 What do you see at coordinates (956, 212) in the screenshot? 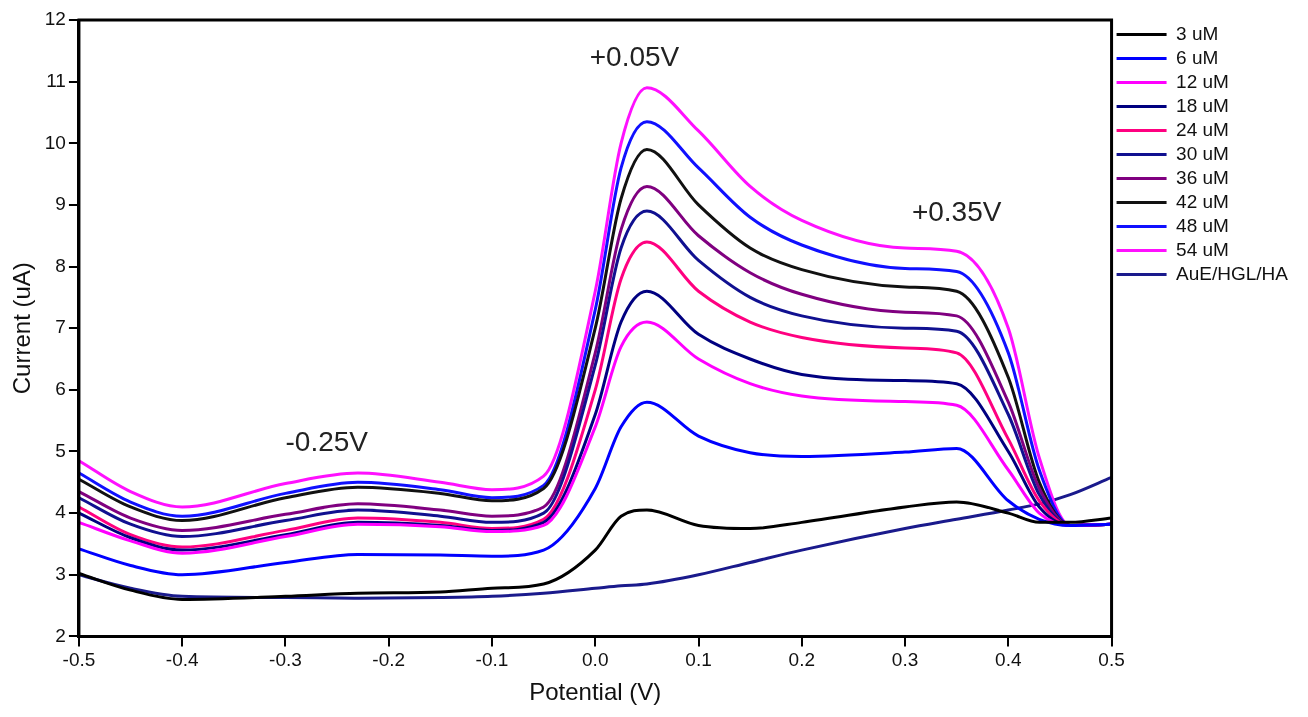
I see `annotation: +0.35V` at bounding box center [956, 212].